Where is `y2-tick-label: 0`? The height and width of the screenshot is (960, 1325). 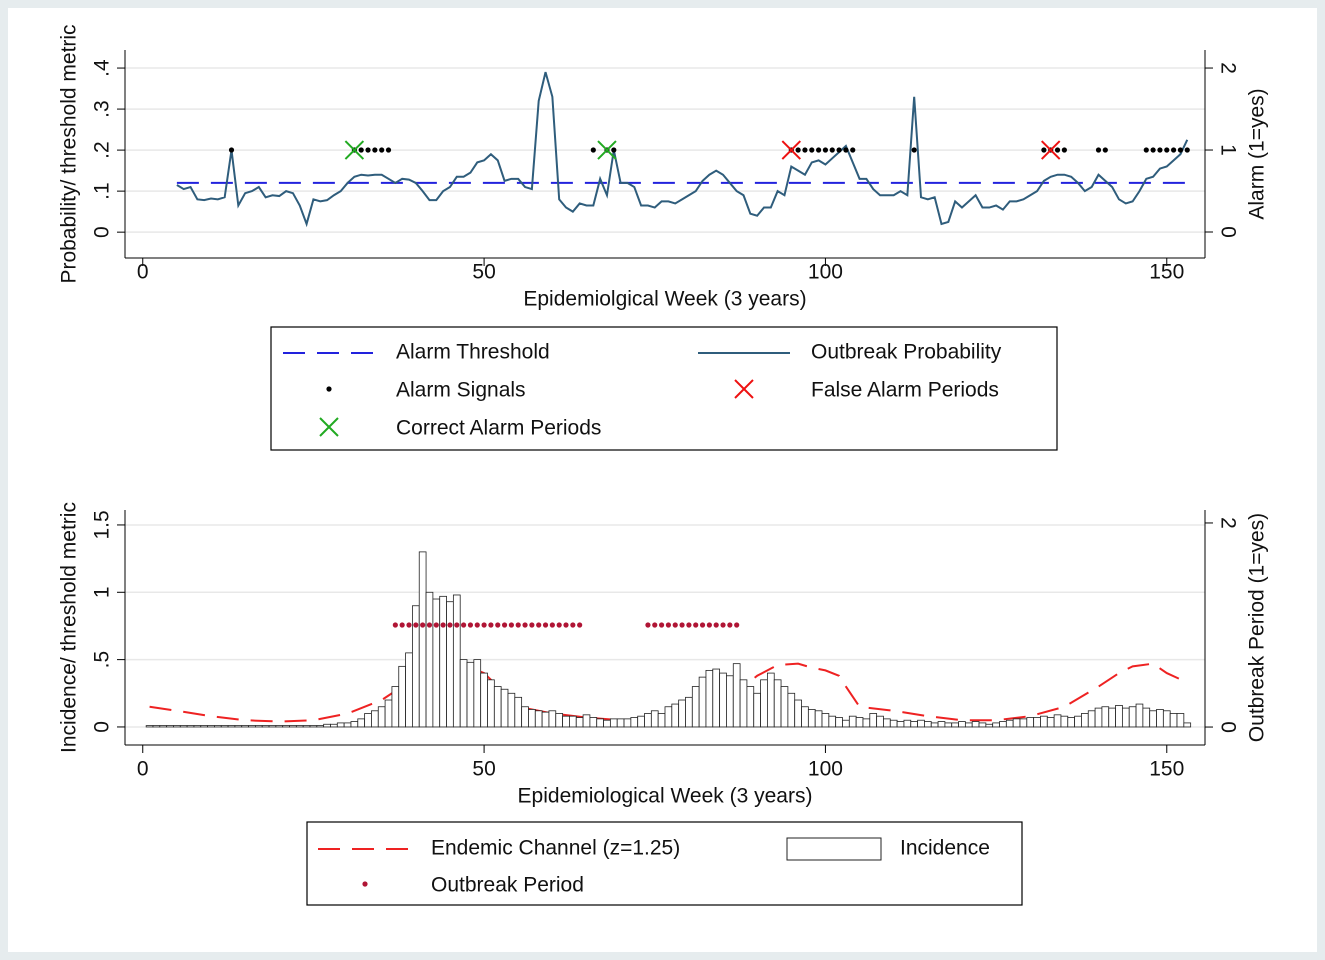
y2-tick-label: 0 is located at coordinates (1227, 232).